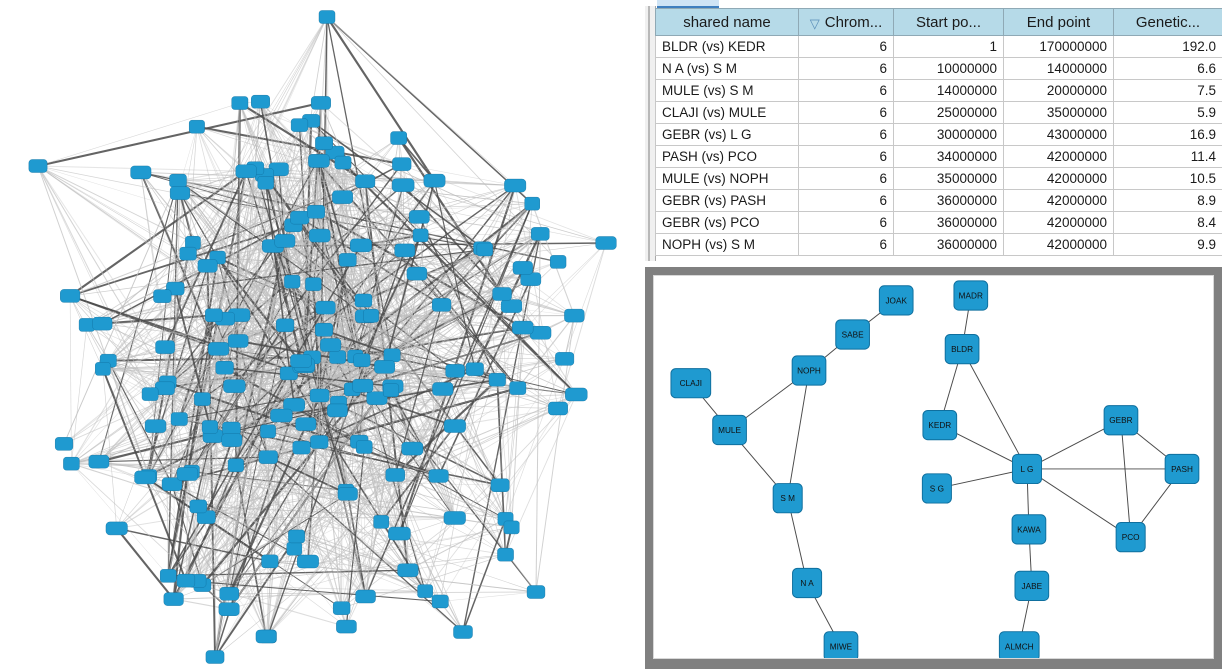  What do you see at coordinates (1027, 469) in the screenshot?
I see `graph-node: L G` at bounding box center [1027, 469].